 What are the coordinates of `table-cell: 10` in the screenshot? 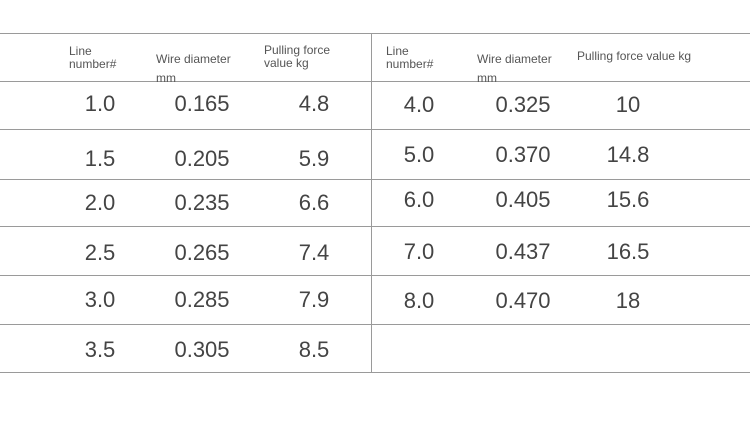 It's located at (628, 104).